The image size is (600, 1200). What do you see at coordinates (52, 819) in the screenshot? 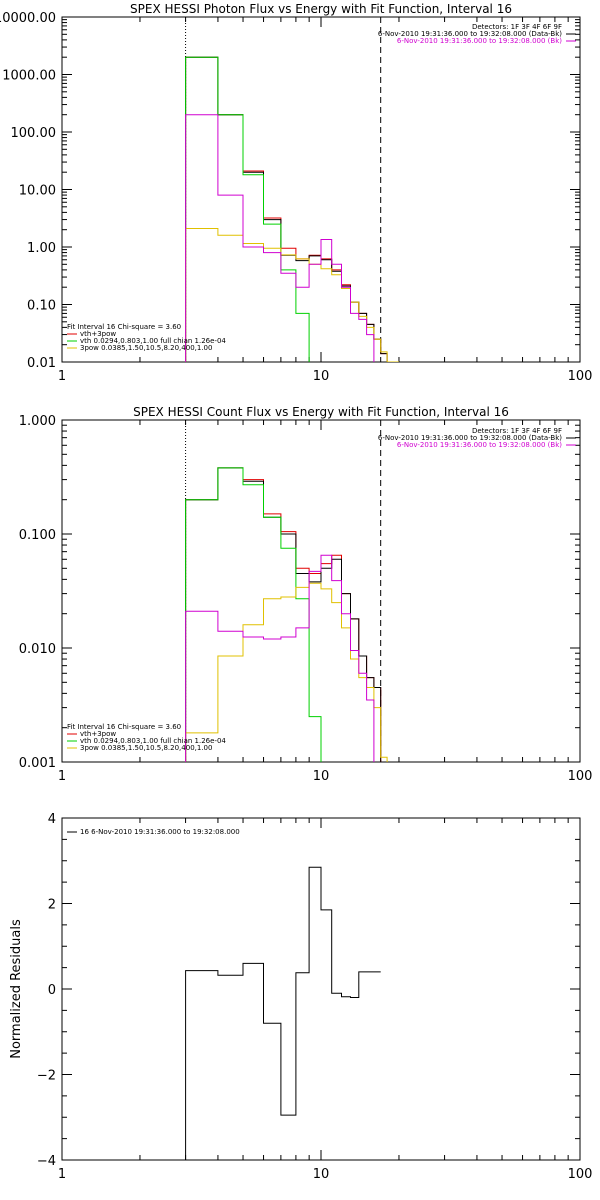
I see `y-tick-label: 4` at bounding box center [52, 819].